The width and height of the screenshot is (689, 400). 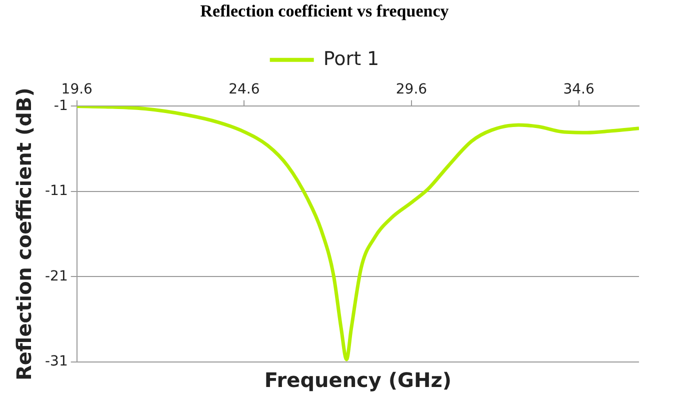 What do you see at coordinates (61, 106) in the screenshot?
I see `y-tick-label: -1` at bounding box center [61, 106].